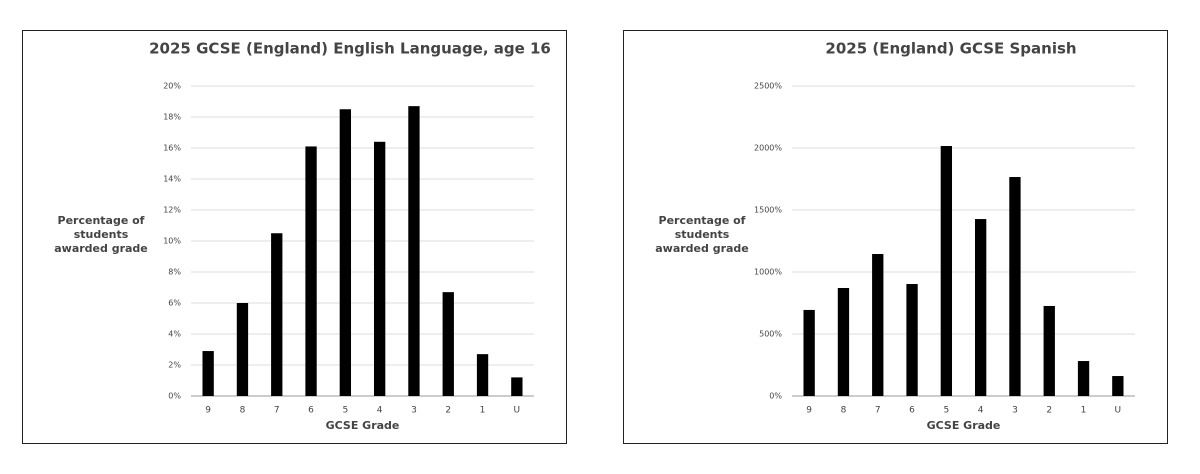 The width and height of the screenshot is (1200, 474). What do you see at coordinates (172, 117) in the screenshot?
I see `y-tick-label: 18%` at bounding box center [172, 117].